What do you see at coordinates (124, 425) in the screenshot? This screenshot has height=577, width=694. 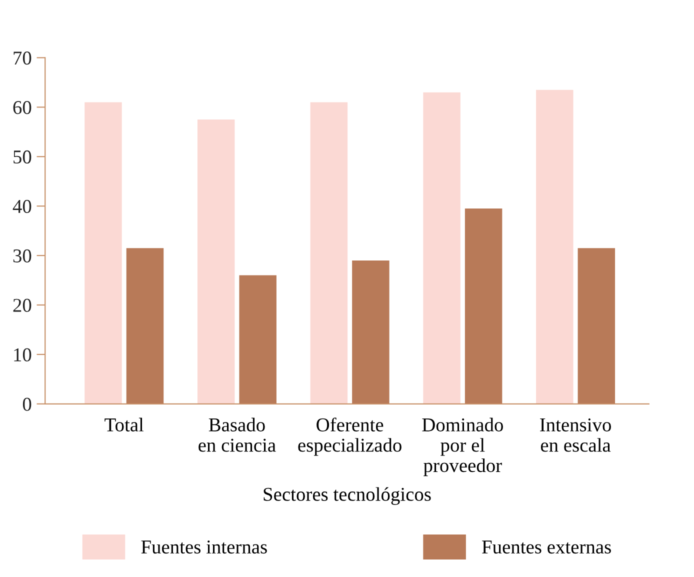 I see `x-tick-label: Total` at bounding box center [124, 425].